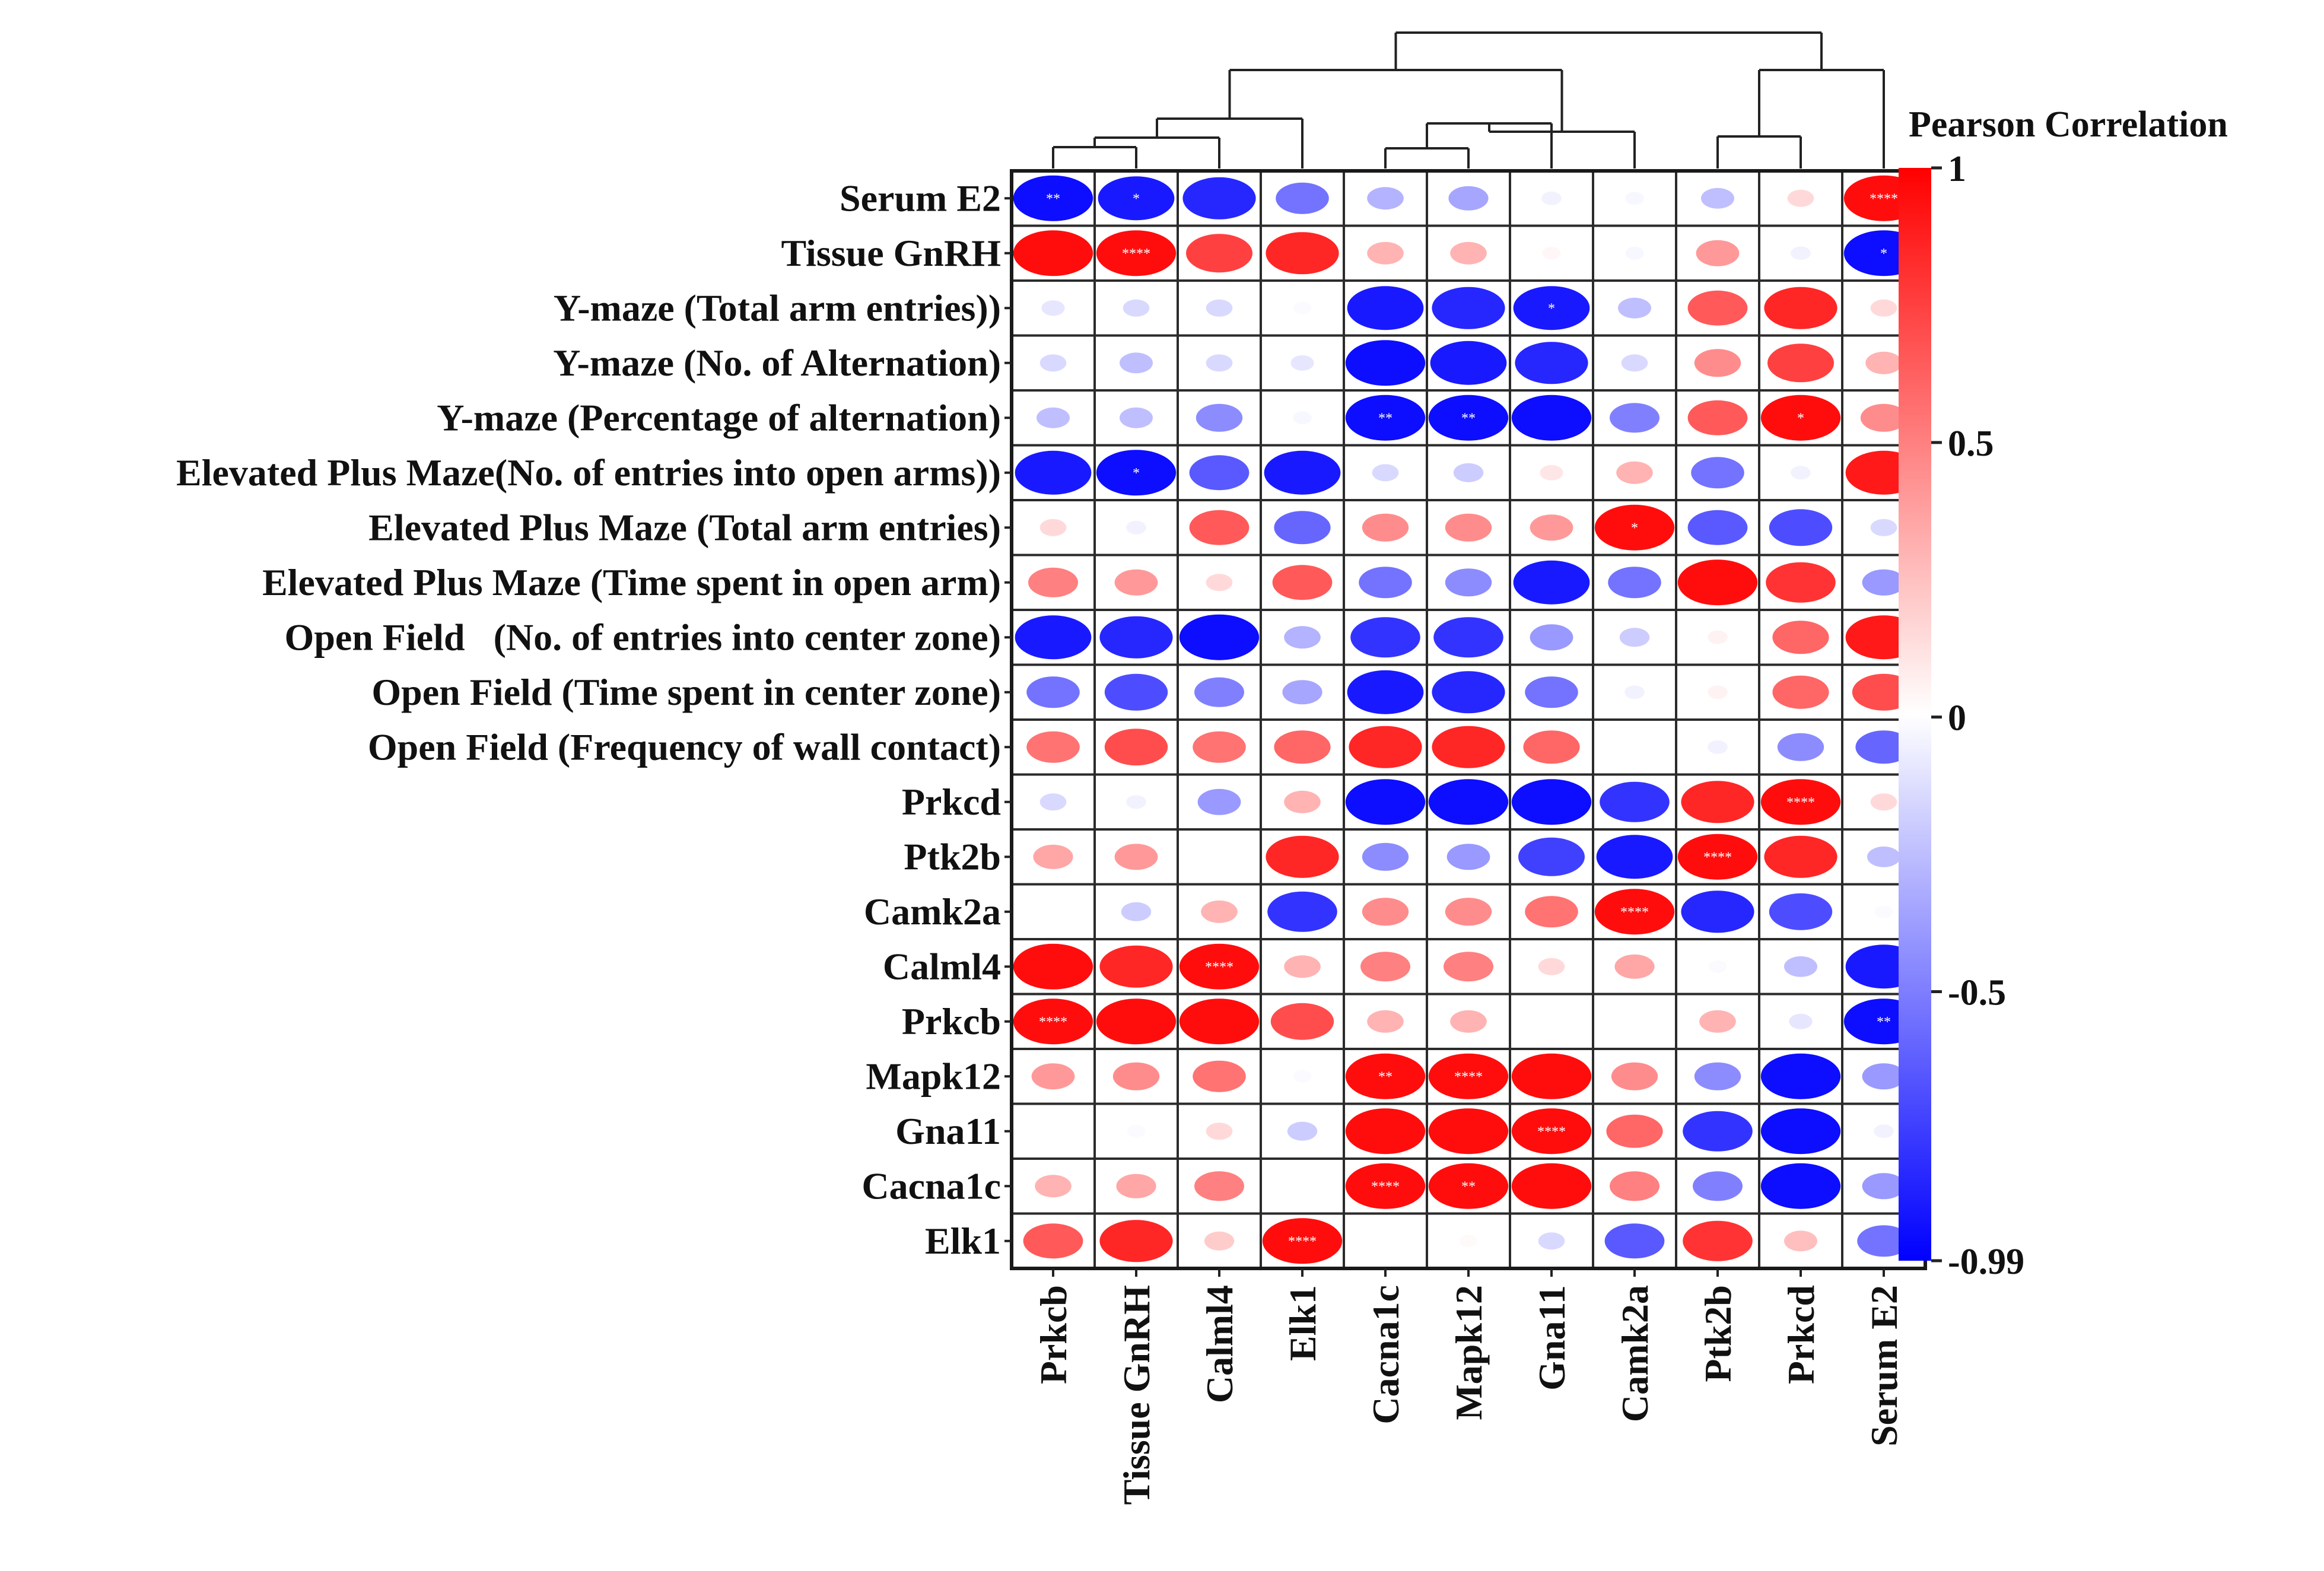  What do you see at coordinates (1977, 992) in the screenshot?
I see `legend-tick-label: -0.5` at bounding box center [1977, 992].